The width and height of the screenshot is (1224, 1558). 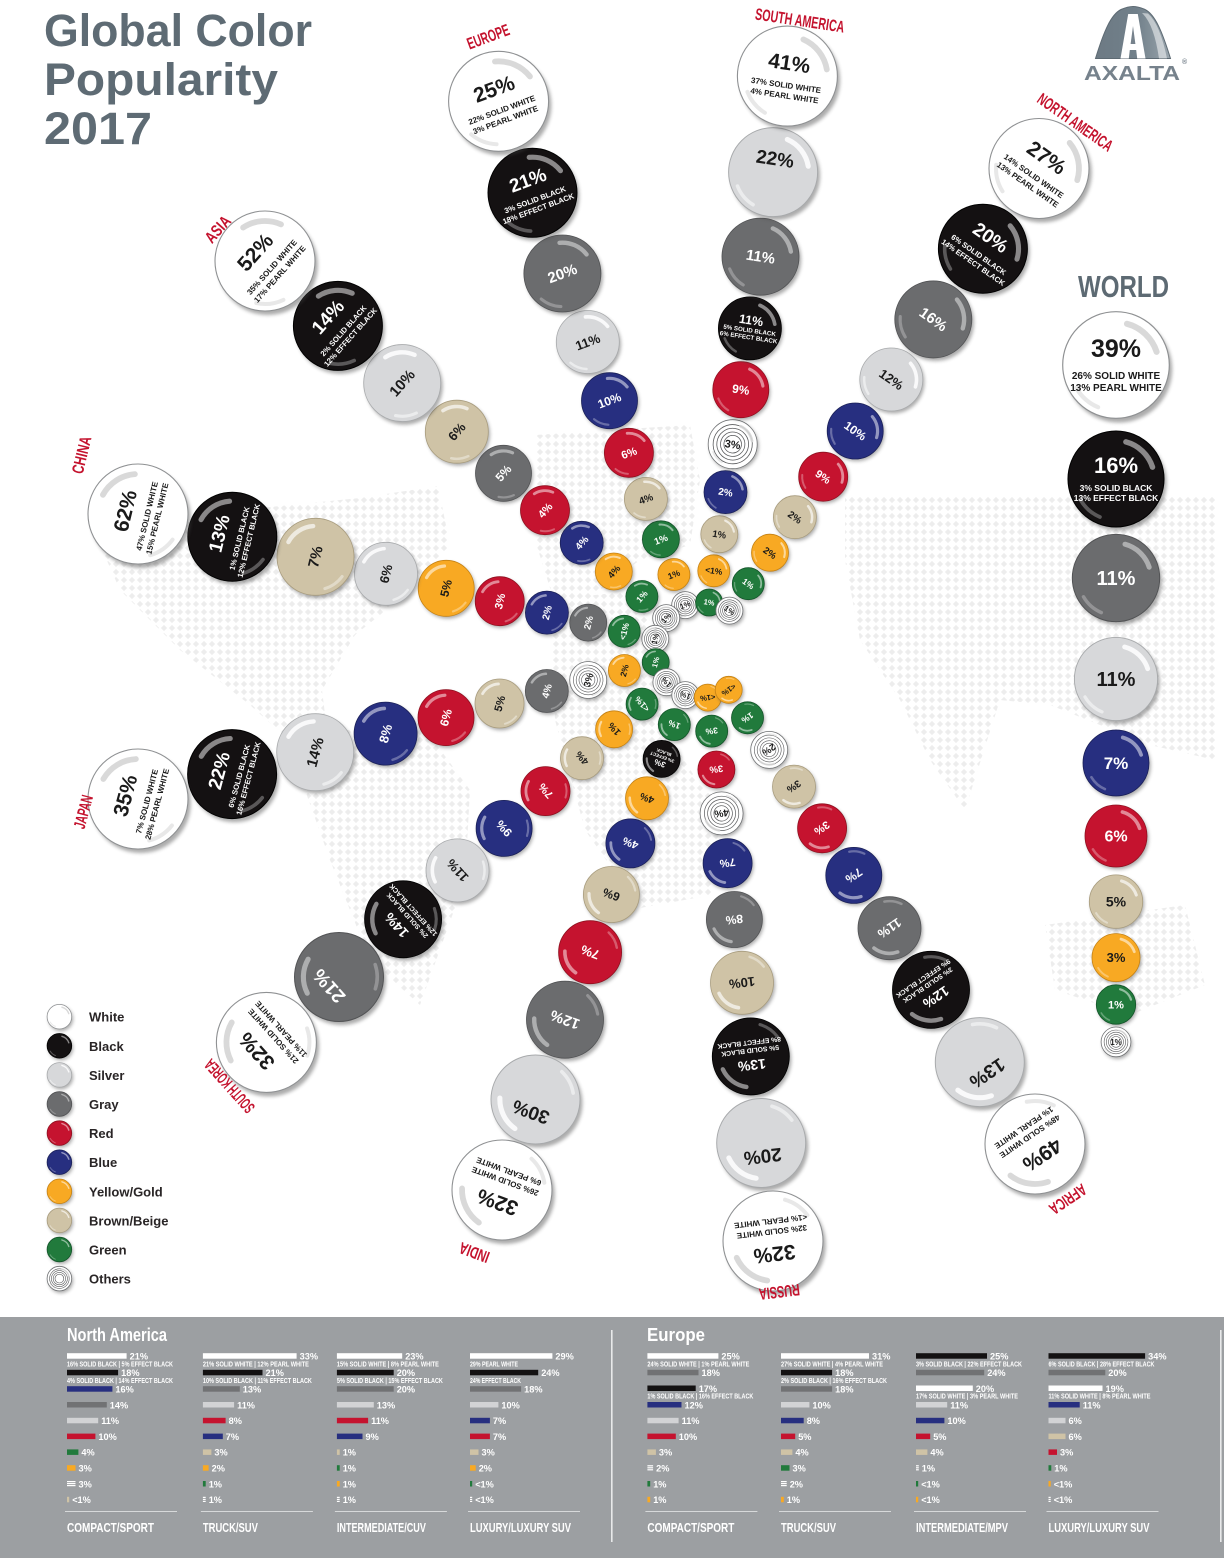 I want to click on svg-text: Red, so click(x=101, y=1133).